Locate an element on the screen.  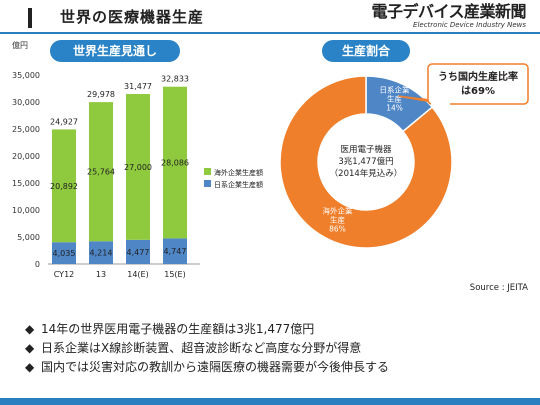
y-tick-label: 15,000 is located at coordinates (26, 183).